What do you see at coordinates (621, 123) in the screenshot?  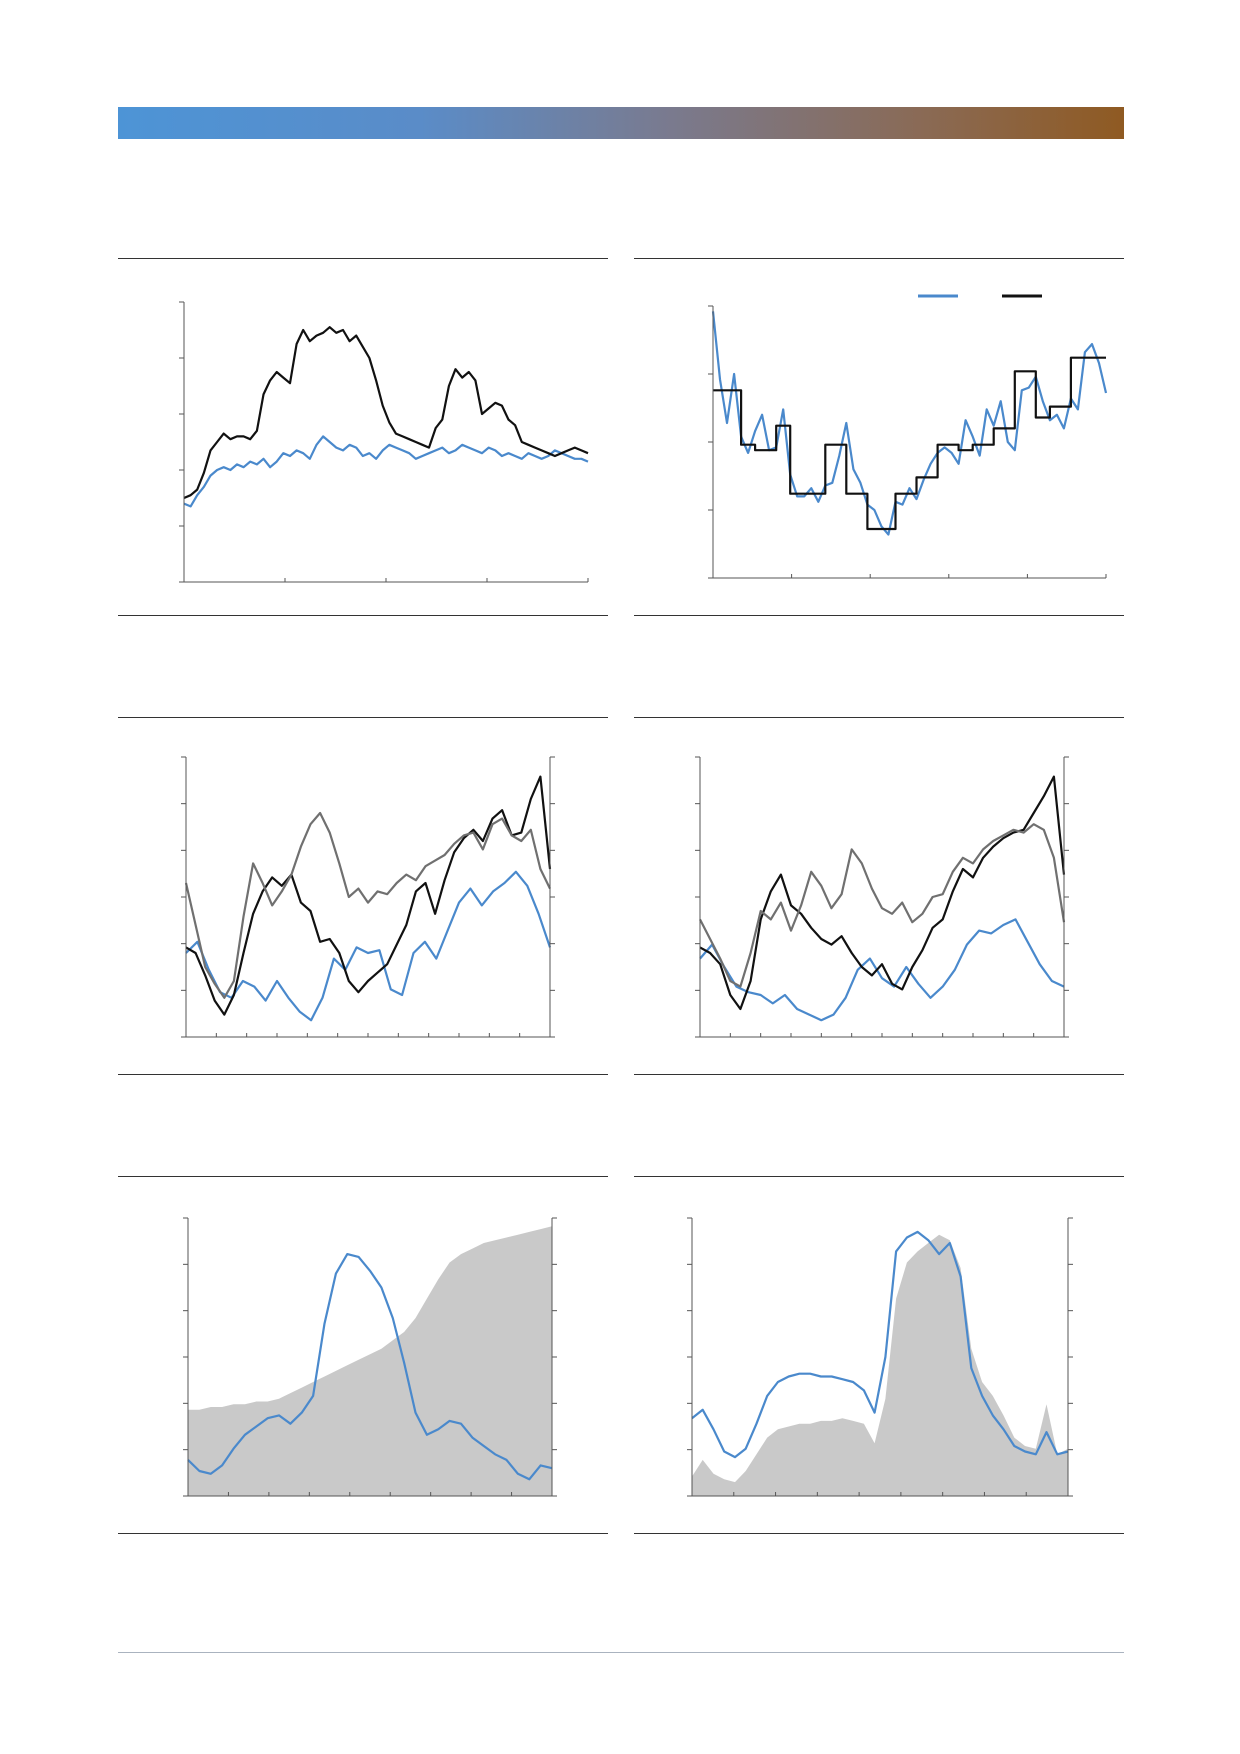 I see `header-band` at bounding box center [621, 123].